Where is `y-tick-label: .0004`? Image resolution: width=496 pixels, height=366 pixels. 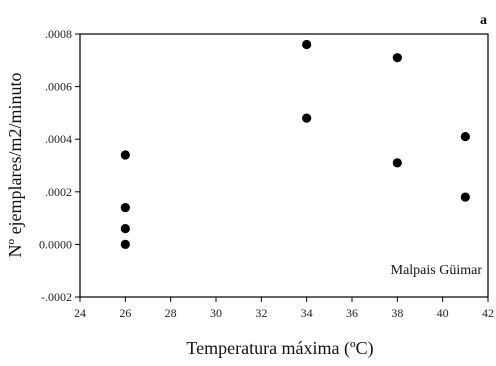
y-tick-label: .0004 is located at coordinates (58, 139).